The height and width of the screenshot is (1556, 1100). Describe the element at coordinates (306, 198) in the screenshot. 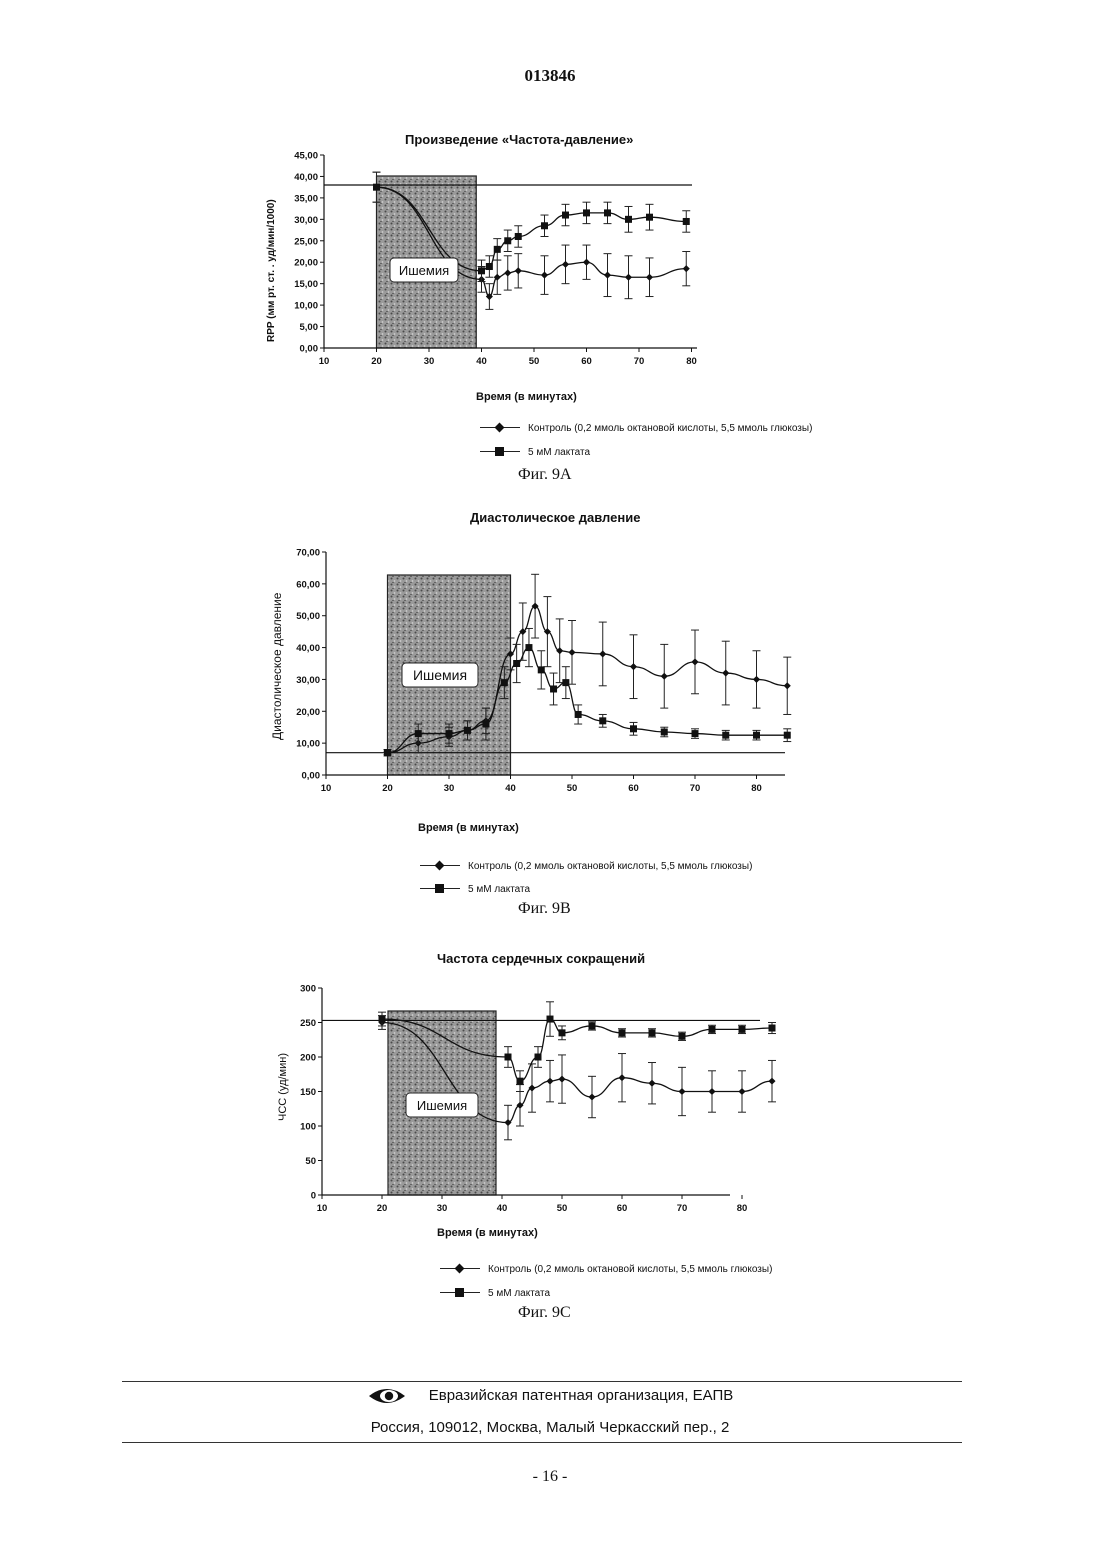

I see `y-tick-label: 35,00` at that location.